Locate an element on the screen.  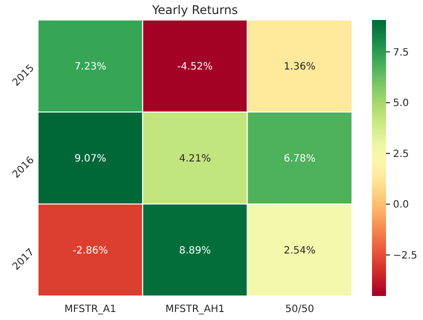
color-bar-label: −2.5 is located at coordinates (405, 256).